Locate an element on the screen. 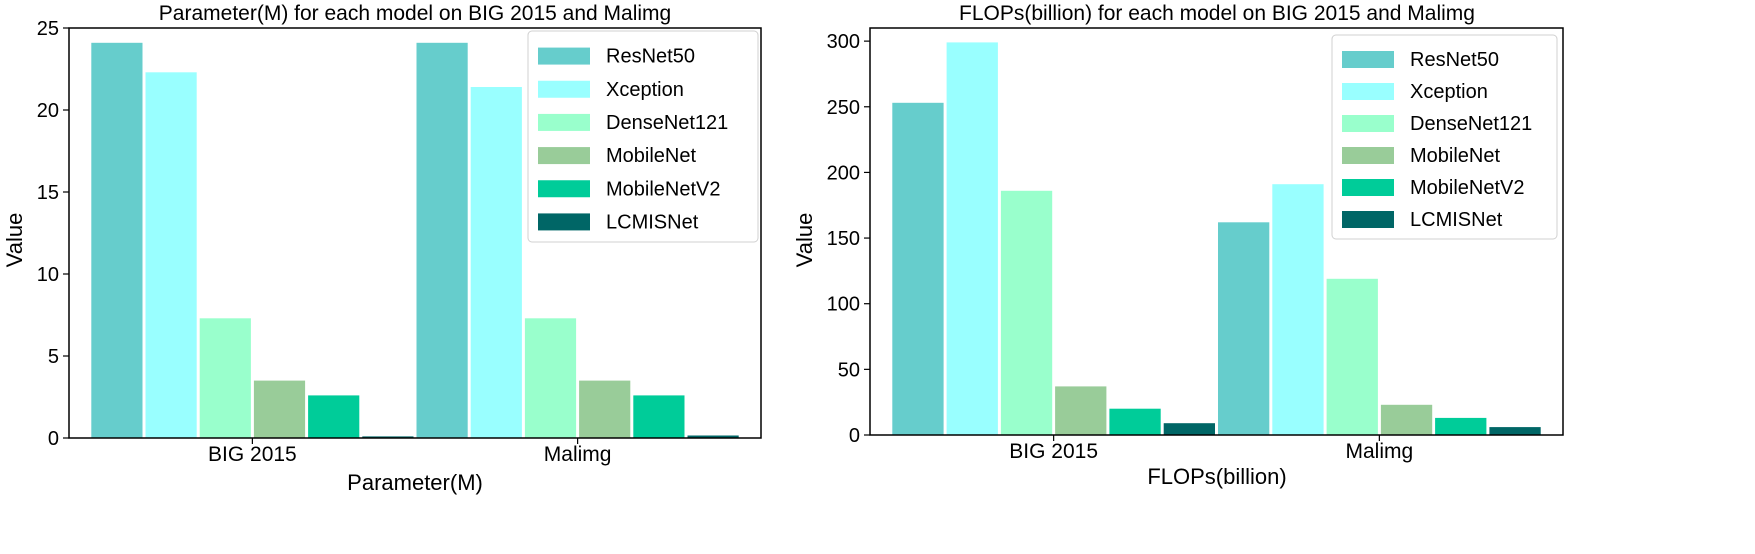  y-tick-label: 25 is located at coordinates (48, 29).